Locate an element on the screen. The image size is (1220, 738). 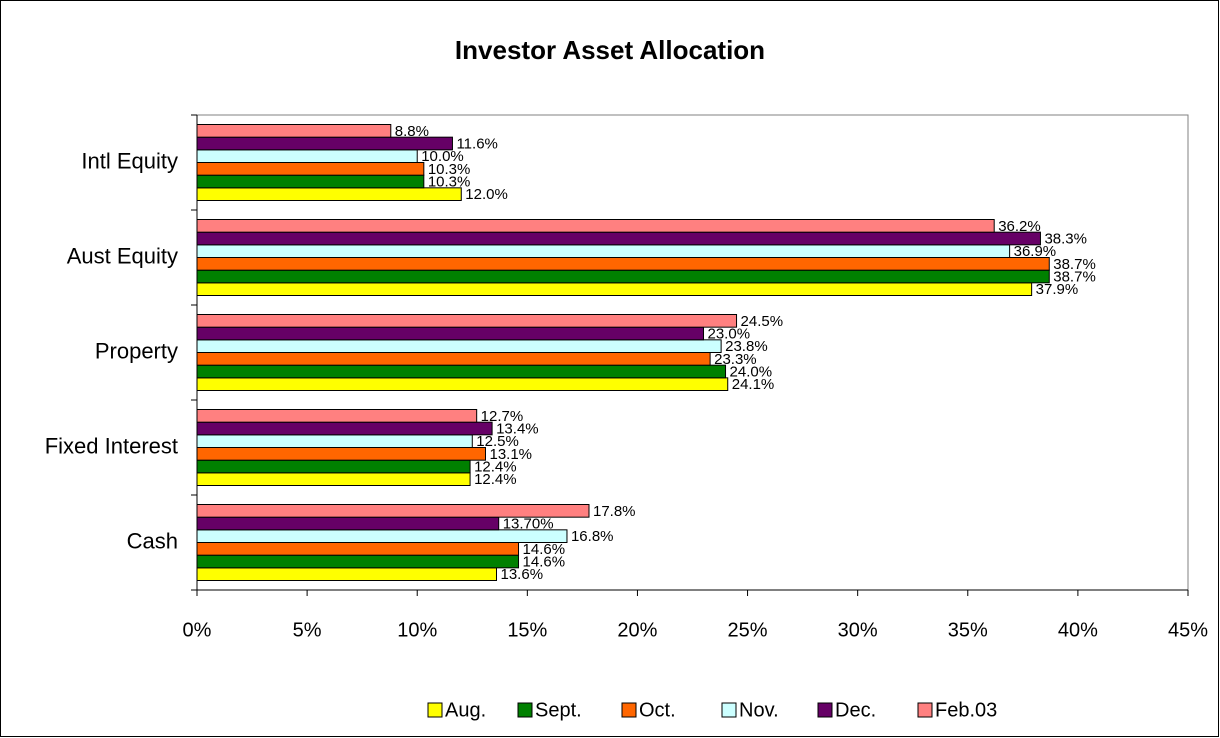
y-tick-label: Fixed Interest is located at coordinates (111, 445).